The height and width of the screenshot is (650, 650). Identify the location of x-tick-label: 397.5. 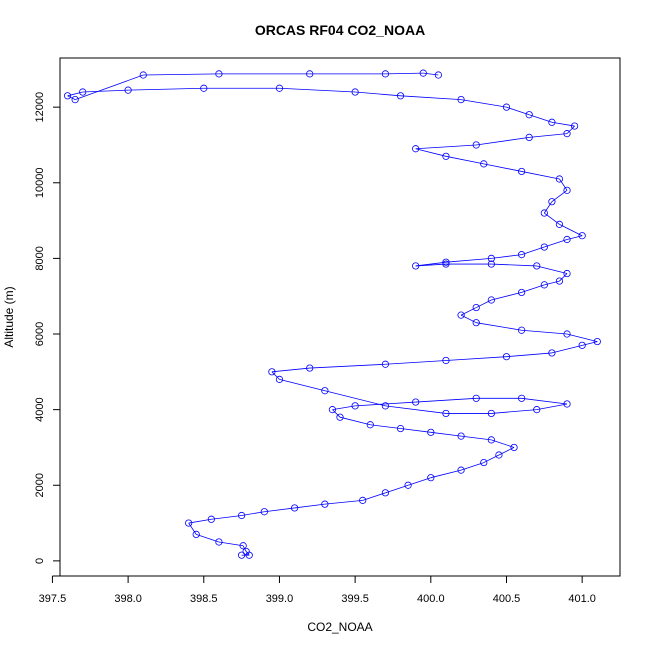
(53, 599).